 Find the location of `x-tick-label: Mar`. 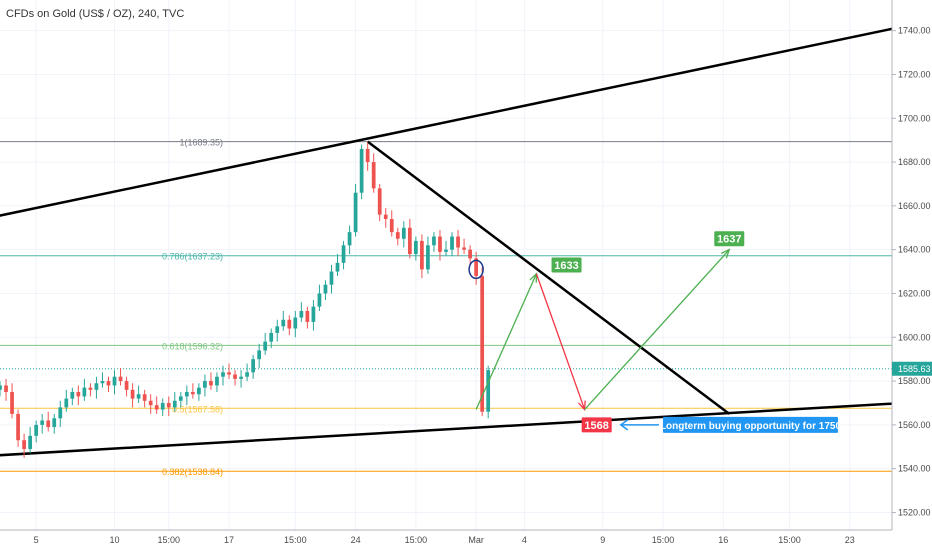

x-tick-label: Mar is located at coordinates (476, 540).